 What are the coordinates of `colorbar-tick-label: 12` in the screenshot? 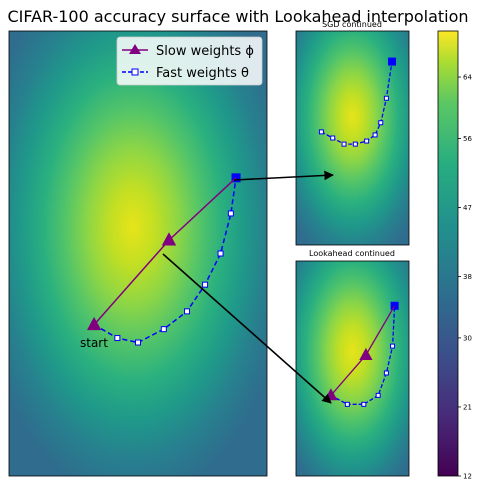 It's located at (467, 477).